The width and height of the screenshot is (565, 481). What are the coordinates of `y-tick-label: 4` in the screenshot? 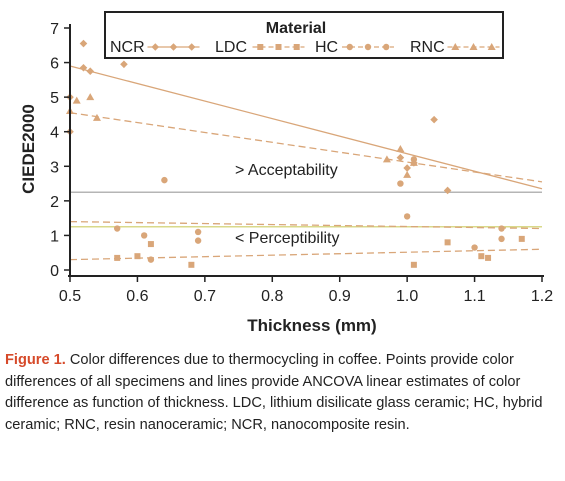 It's located at (54, 133).